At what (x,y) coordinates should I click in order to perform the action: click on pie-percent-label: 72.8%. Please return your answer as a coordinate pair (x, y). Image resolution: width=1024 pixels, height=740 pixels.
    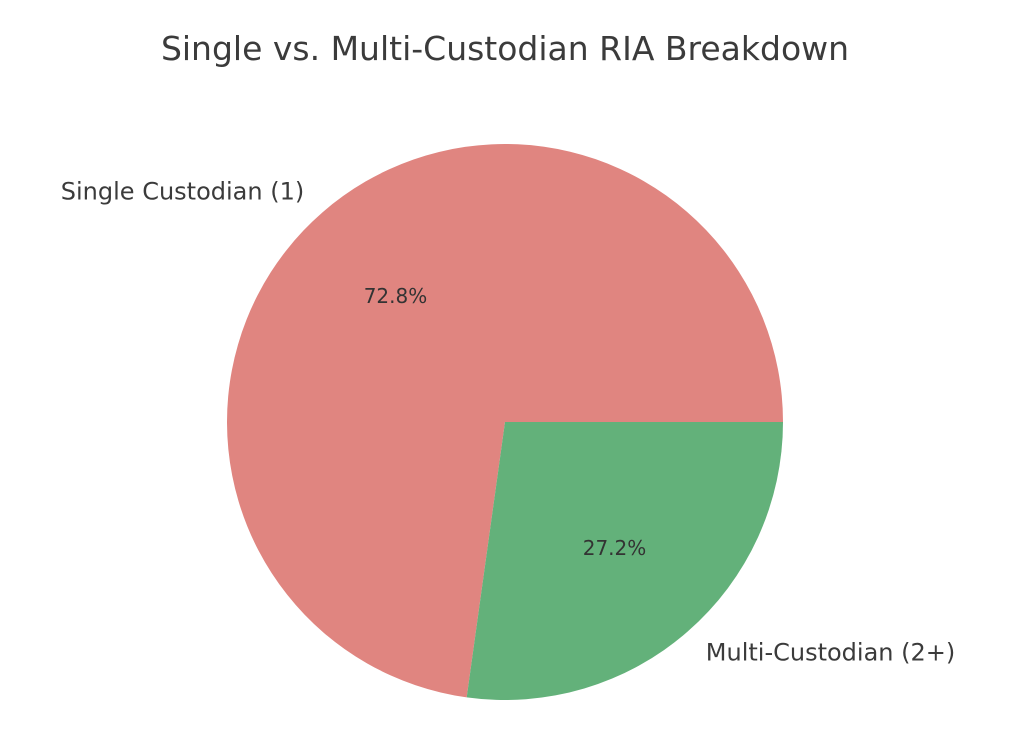
    Looking at the image, I should click on (396, 296).